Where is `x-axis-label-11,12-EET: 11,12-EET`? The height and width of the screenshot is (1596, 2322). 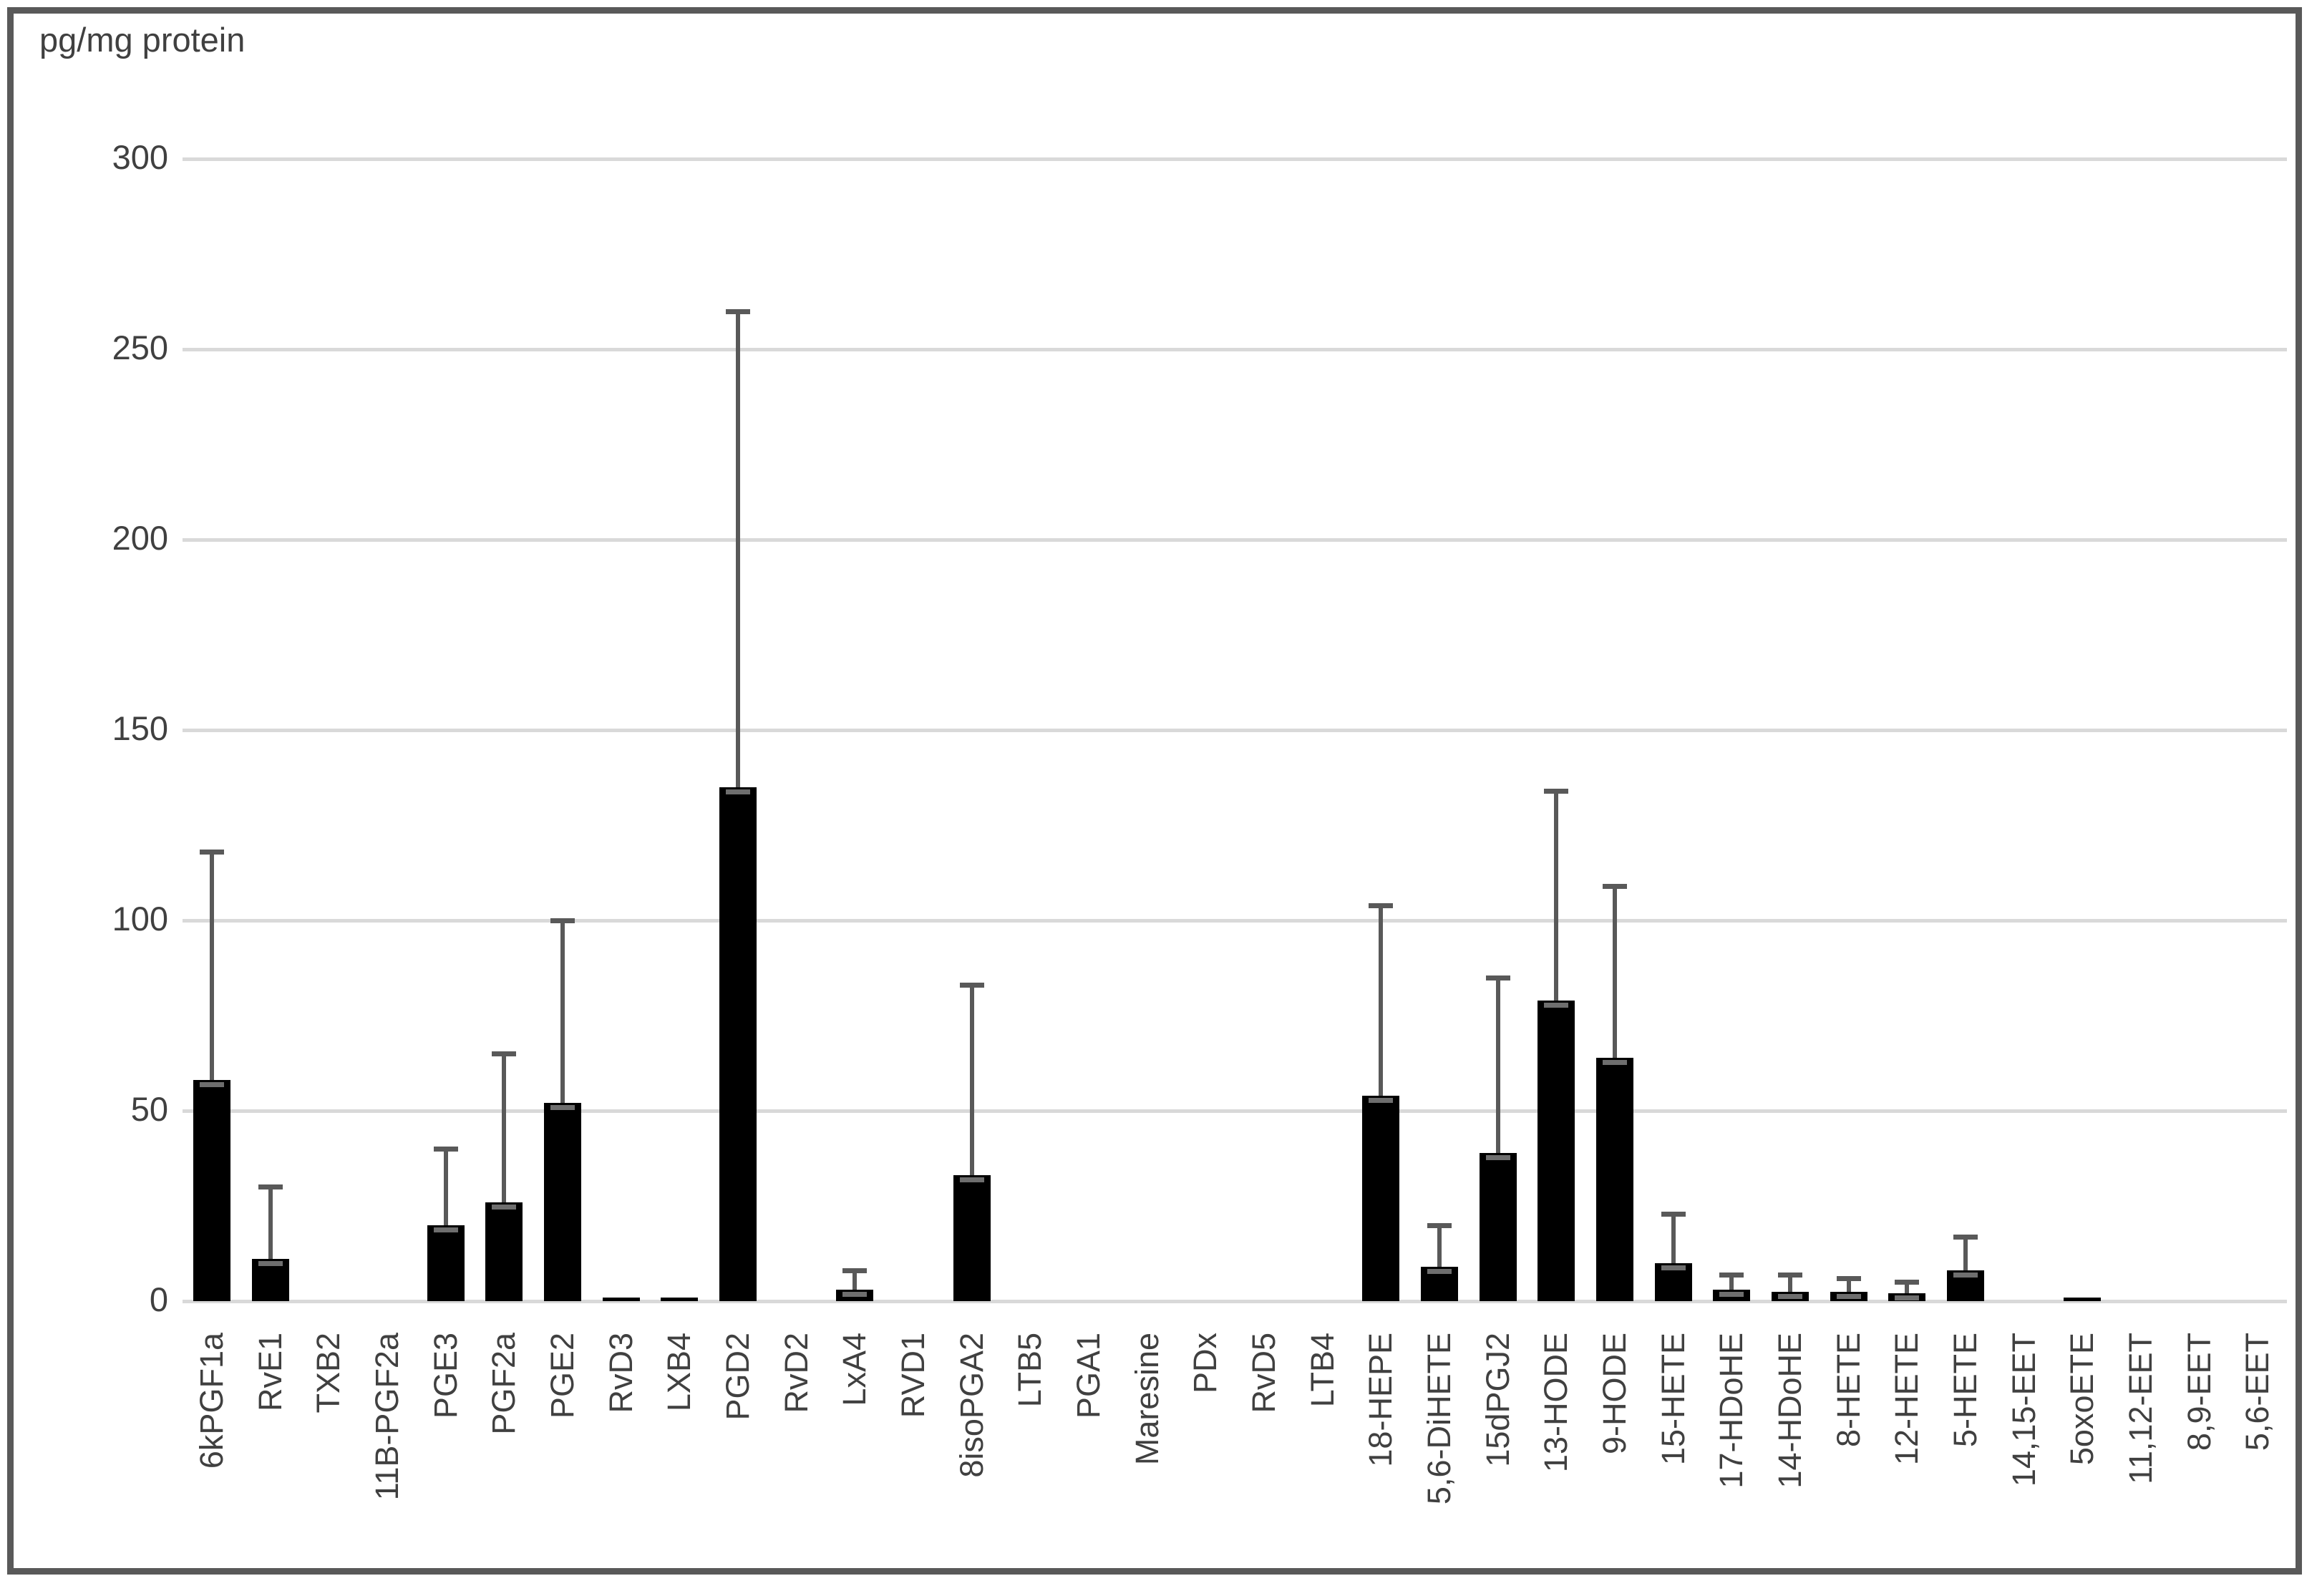
x-axis-label-11,12-EET: 11,12-EET is located at coordinates (2141, 1408).